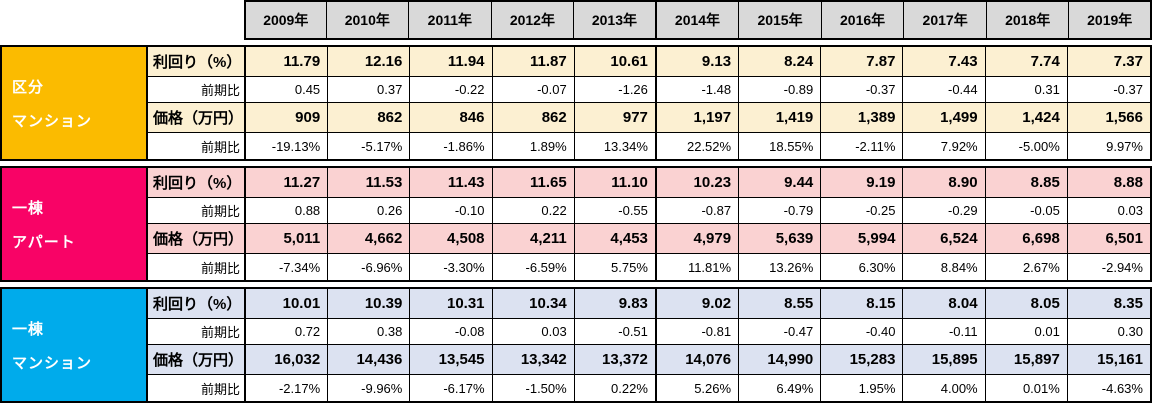  I want to click on yield-yoy-value-cell: -0.08, so click(451, 332).